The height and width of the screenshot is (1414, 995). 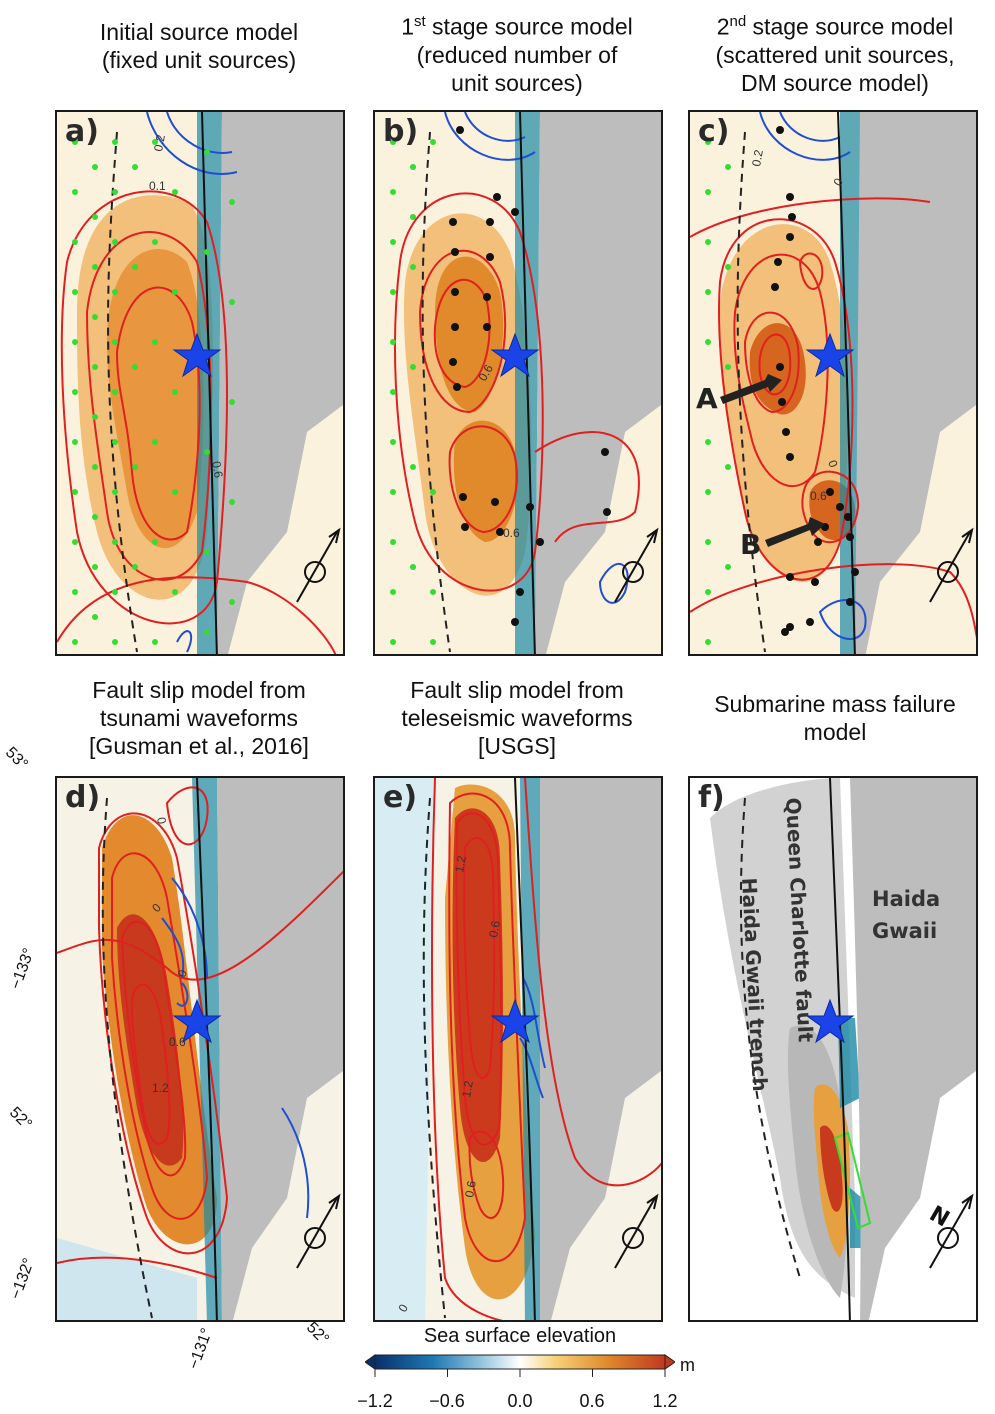 What do you see at coordinates (217, 469) in the screenshot?
I see `contour-label-a2: 0.6` at bounding box center [217, 469].